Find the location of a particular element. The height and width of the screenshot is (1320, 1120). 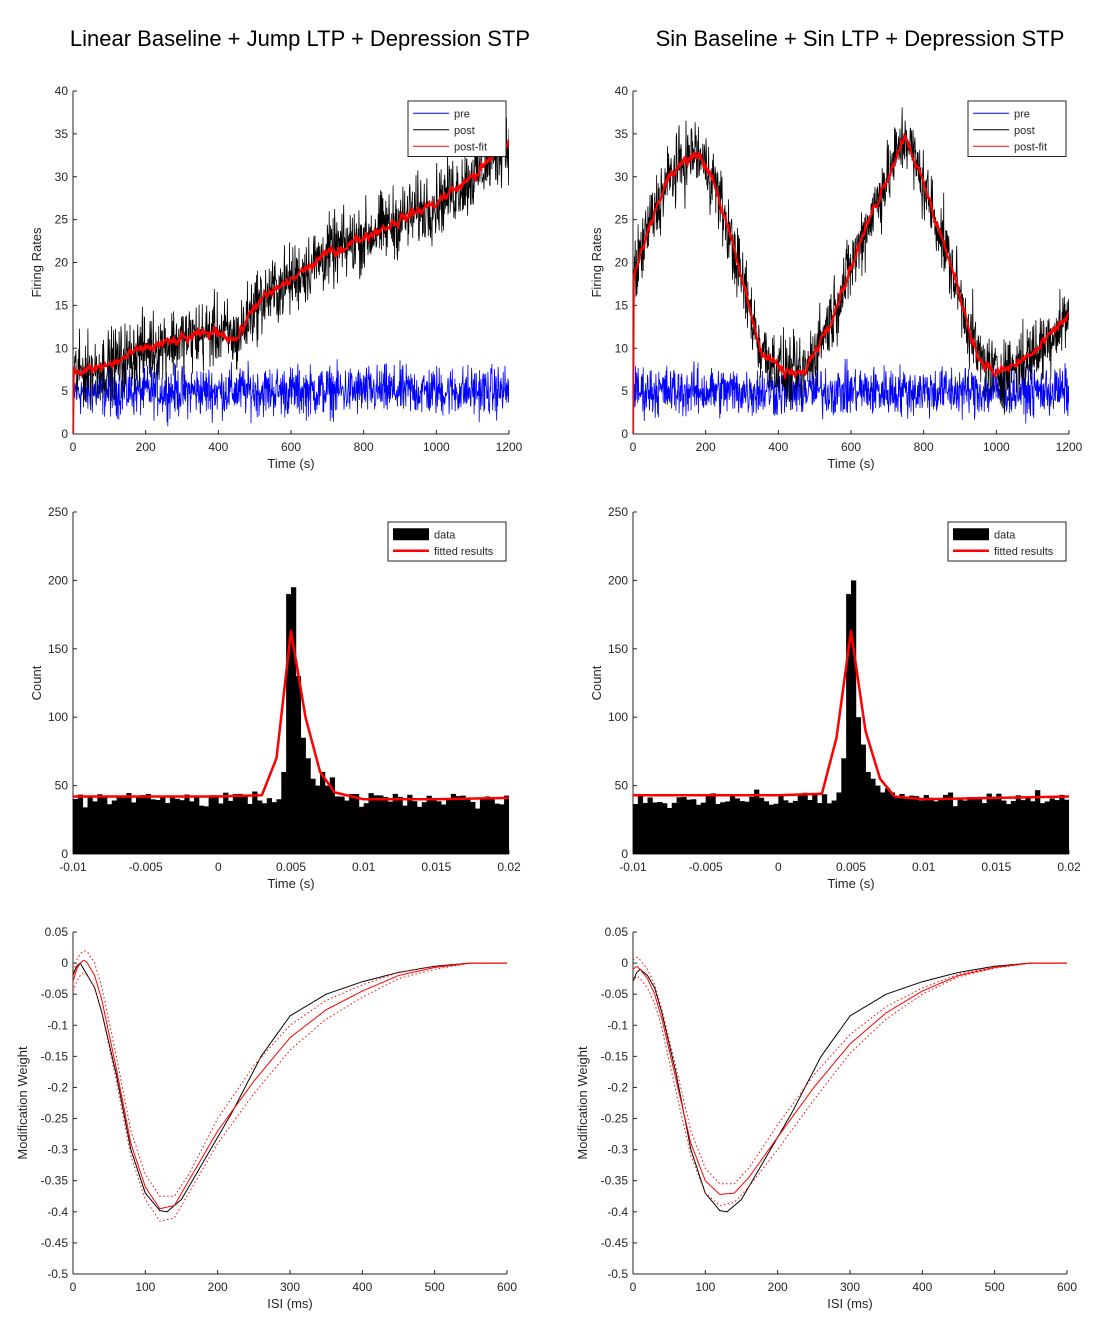

y-tick-label: 15 is located at coordinates (62, 305).